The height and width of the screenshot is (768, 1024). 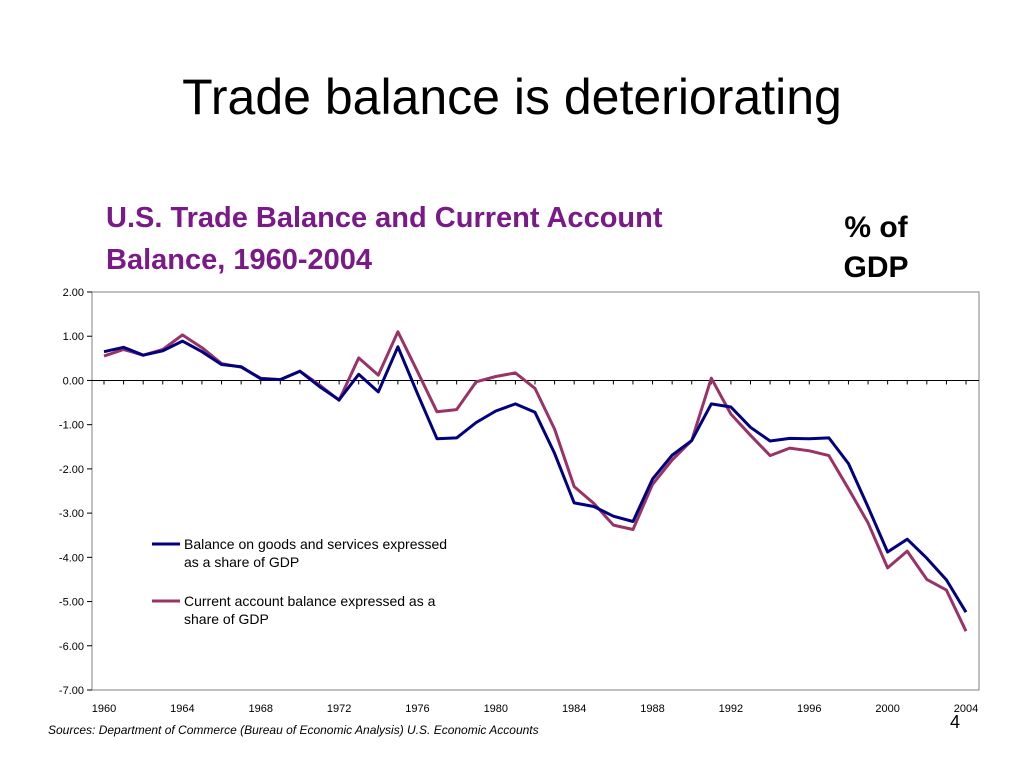 What do you see at coordinates (71, 514) in the screenshot?
I see `y-tick-label: -3.00` at bounding box center [71, 514].